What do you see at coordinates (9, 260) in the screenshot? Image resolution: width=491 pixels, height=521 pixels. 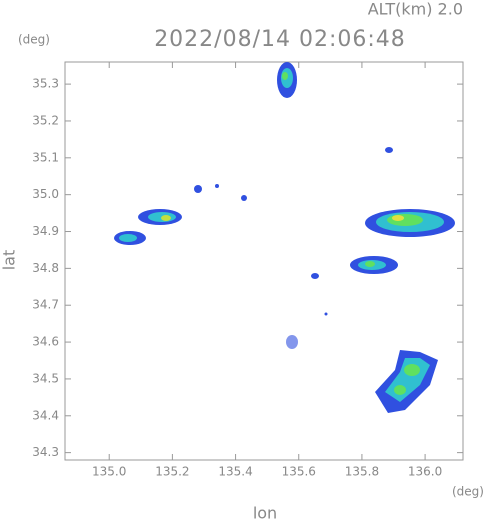 I see `y-axis-label: lat` at bounding box center [9, 260].